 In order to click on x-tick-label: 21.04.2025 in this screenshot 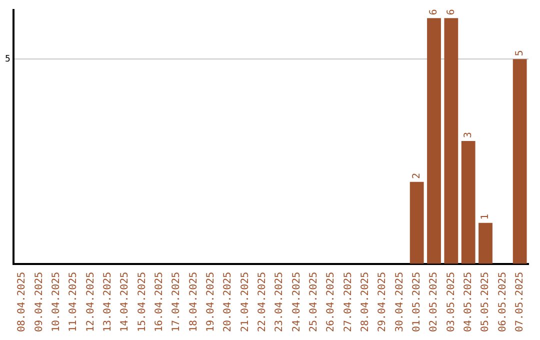, I will do `click(245, 302)`.